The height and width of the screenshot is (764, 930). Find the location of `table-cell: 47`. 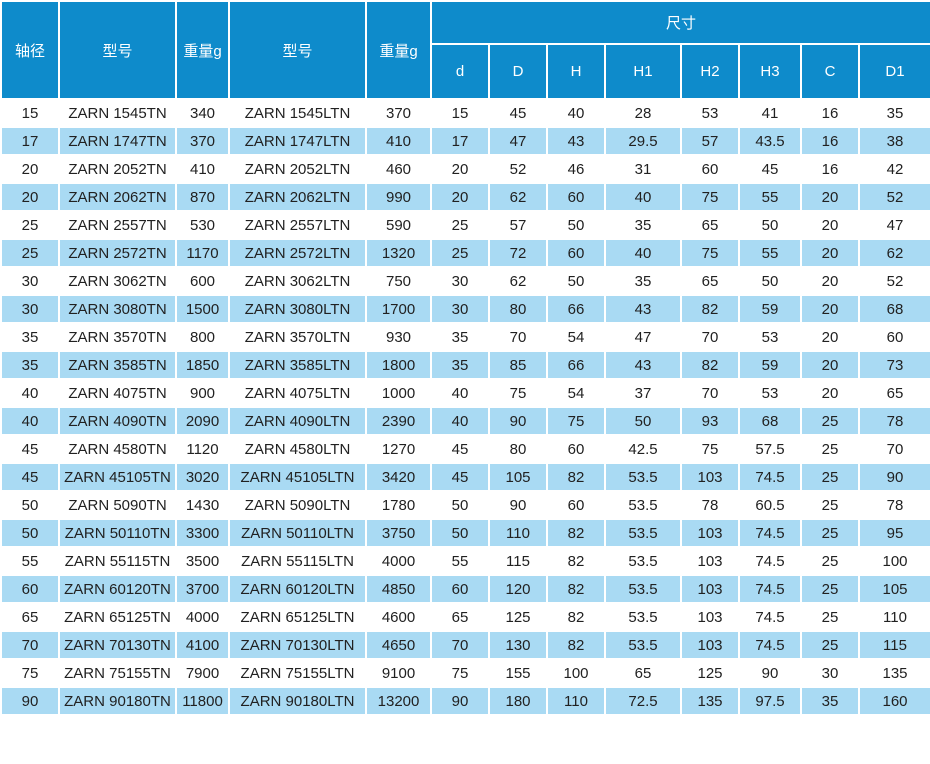

table-cell: 47 is located at coordinates (643, 337).